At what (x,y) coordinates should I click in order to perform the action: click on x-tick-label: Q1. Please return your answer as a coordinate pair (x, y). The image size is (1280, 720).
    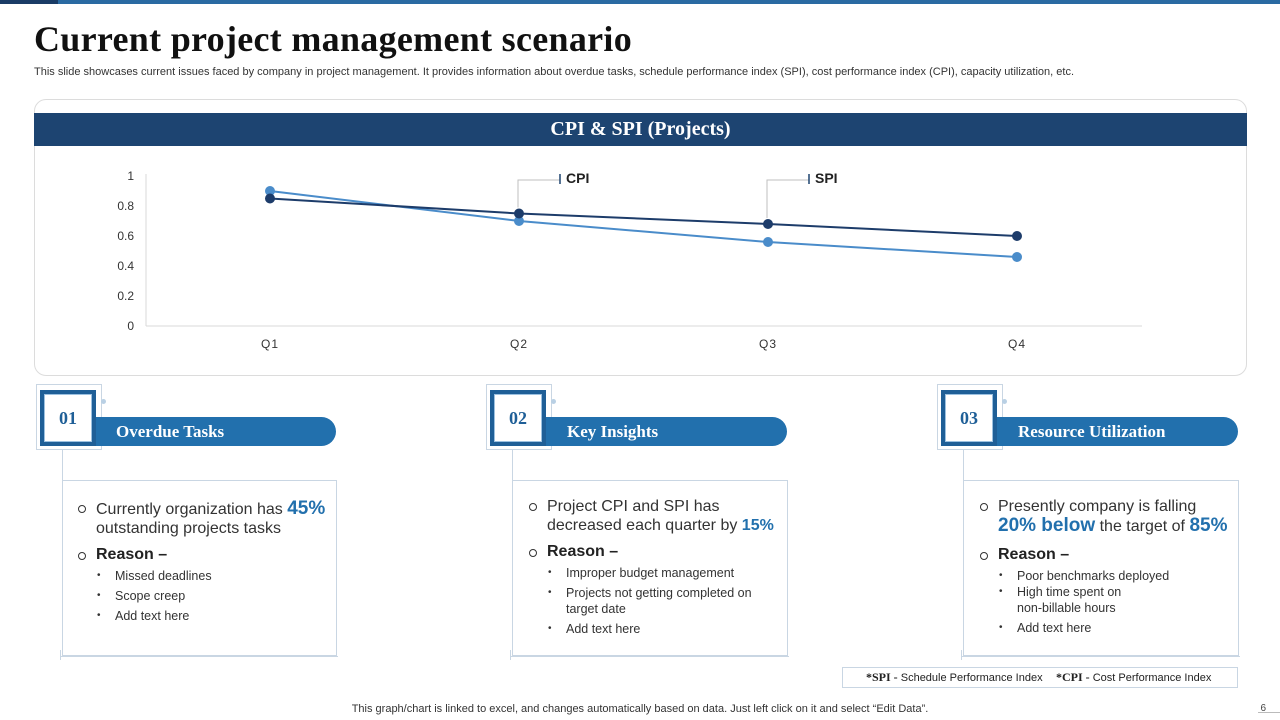
    Looking at the image, I should click on (270, 344).